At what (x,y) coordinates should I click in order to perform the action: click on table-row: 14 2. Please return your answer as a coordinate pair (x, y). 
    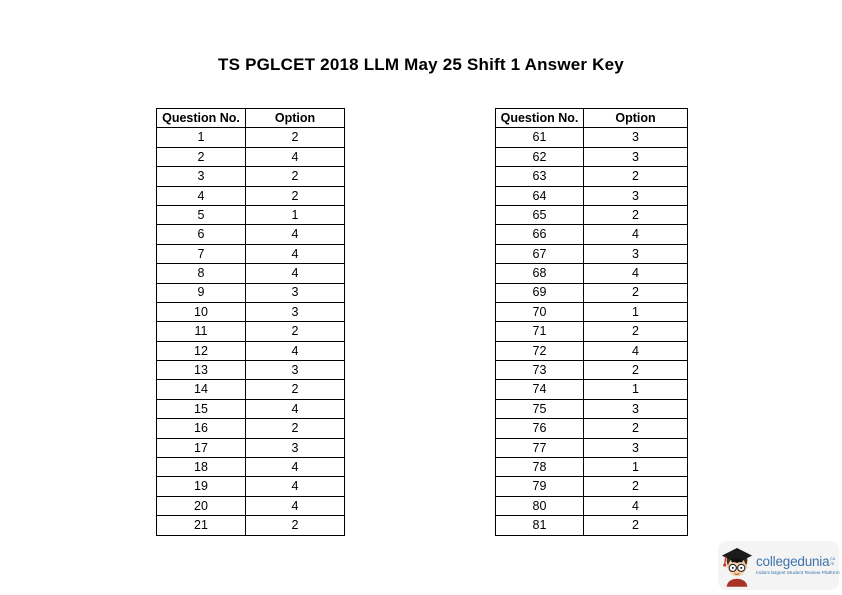
    Looking at the image, I should click on (250, 389).